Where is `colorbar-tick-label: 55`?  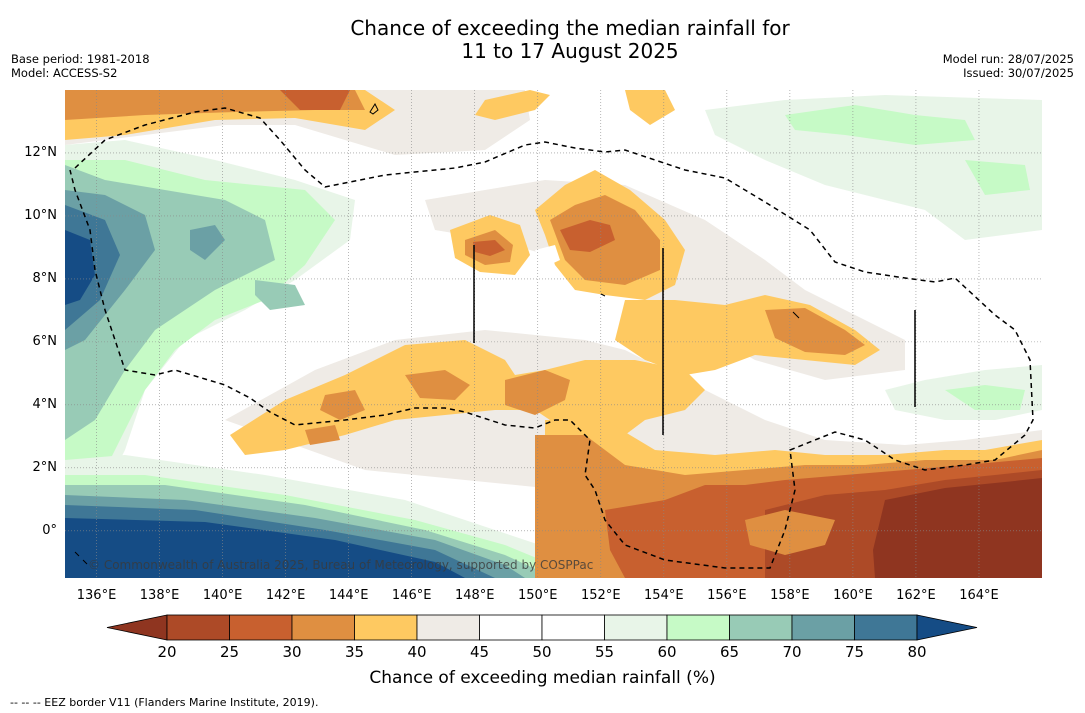
colorbar-tick-label: 55 is located at coordinates (604, 652).